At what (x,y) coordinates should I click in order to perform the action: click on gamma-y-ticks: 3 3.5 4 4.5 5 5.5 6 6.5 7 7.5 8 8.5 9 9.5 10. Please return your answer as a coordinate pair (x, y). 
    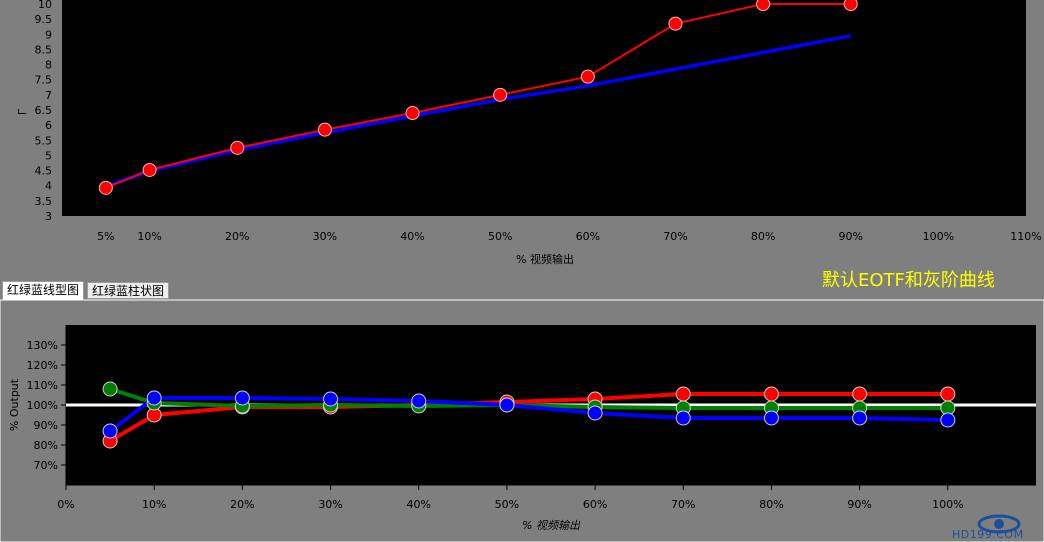
    Looking at the image, I should click on (44, 111).